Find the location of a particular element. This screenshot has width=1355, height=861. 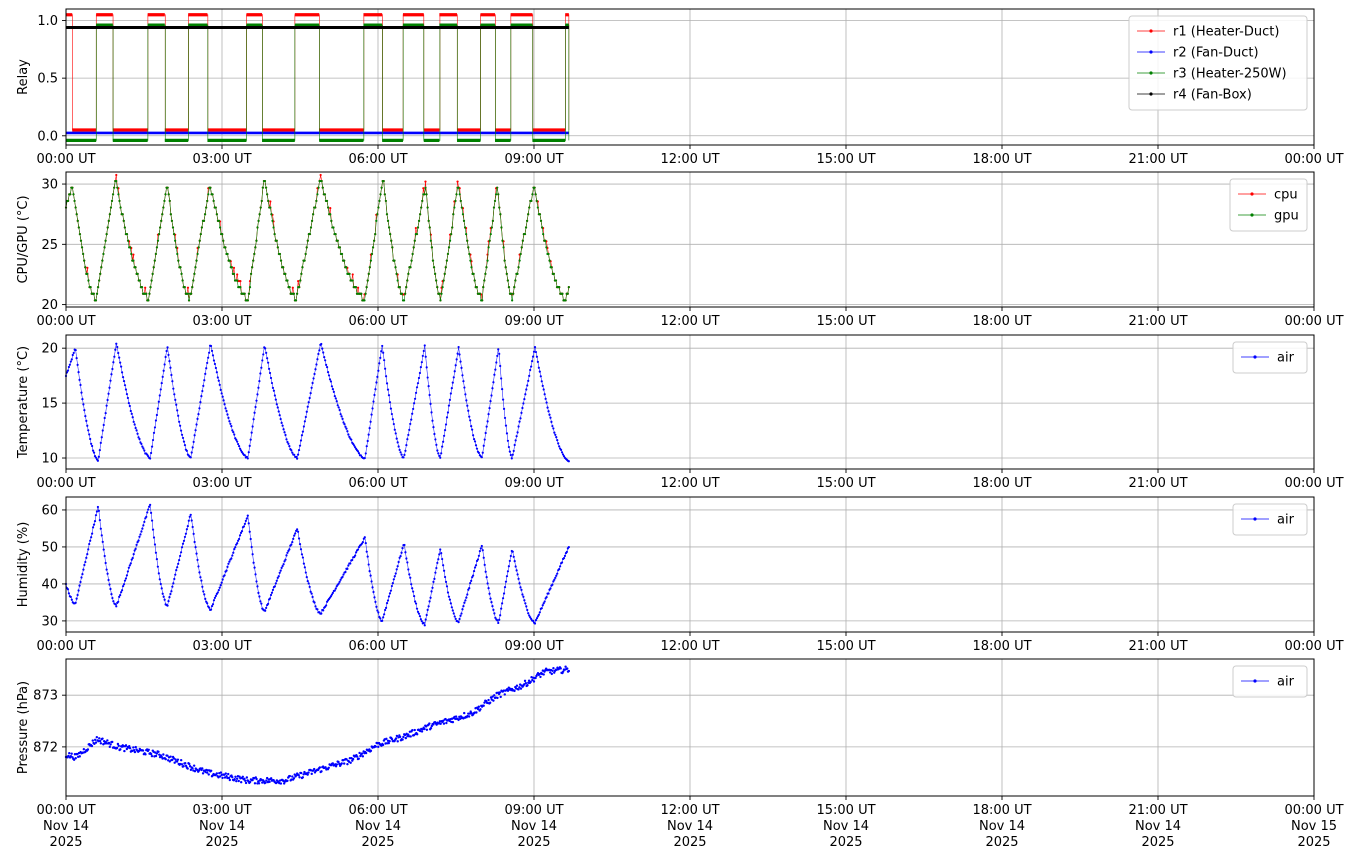

x-tick-label: Nov 14 is located at coordinates (534, 826).